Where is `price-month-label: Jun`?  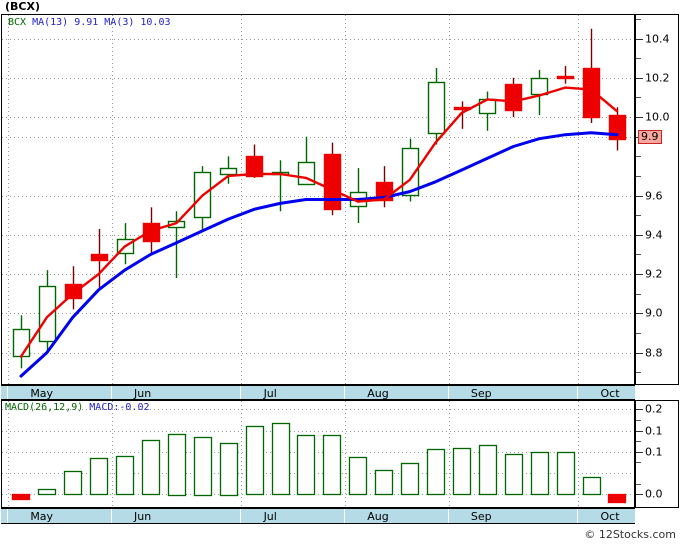 price-month-label: Jun is located at coordinates (142, 393).